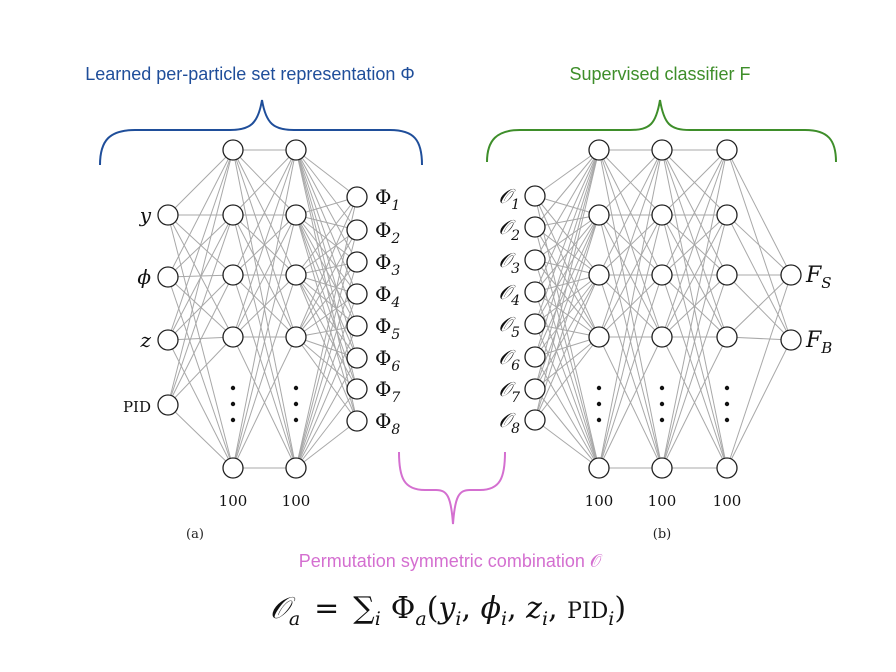 The width and height of the screenshot is (896, 672). What do you see at coordinates (296, 420) in the screenshot?
I see `left-hidden2-ellipsis` at bounding box center [296, 420].